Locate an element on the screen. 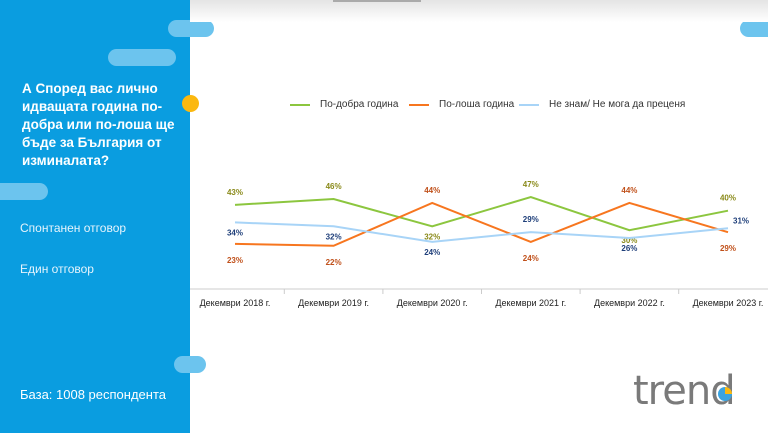 Image resolution: width=768 pixels, height=433 pixels. data-label: 47% is located at coordinates (531, 184).